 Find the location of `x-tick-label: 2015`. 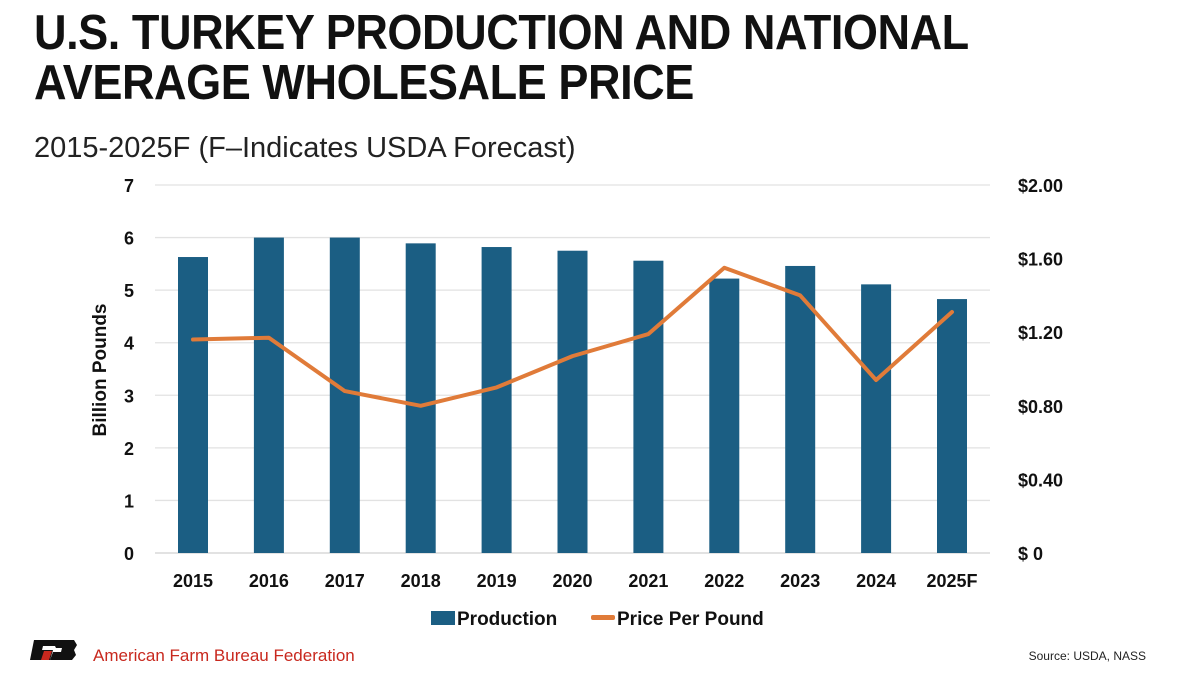

x-tick-label: 2015 is located at coordinates (193, 581).